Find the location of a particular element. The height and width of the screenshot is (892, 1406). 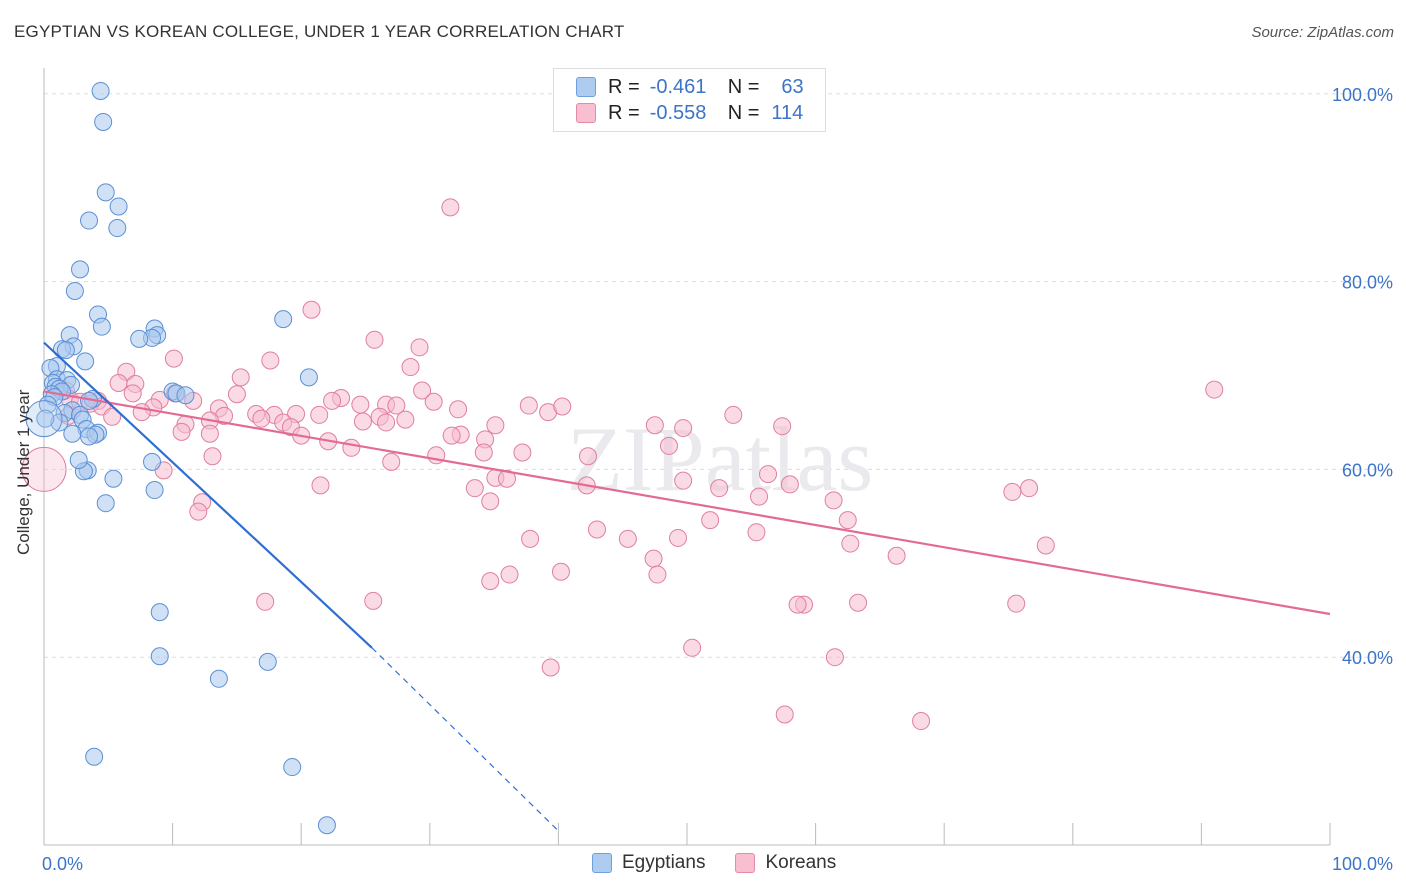

legend-item-koreans: Koreans is located at coordinates (785, 863).